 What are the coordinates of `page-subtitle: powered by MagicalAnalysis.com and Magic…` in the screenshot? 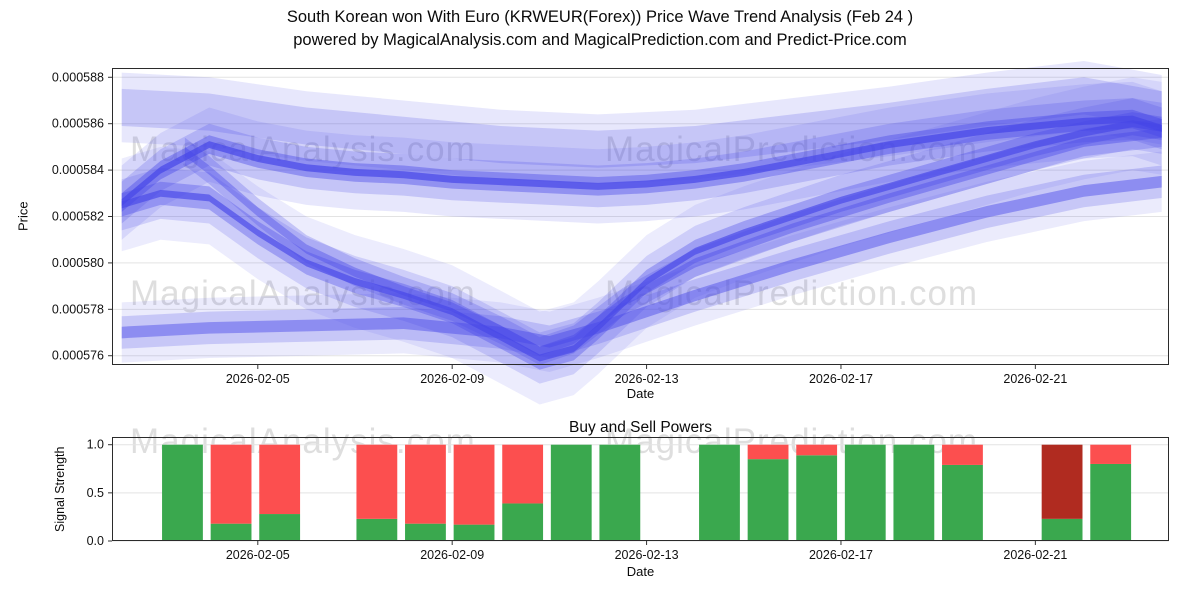 It's located at (600, 40).